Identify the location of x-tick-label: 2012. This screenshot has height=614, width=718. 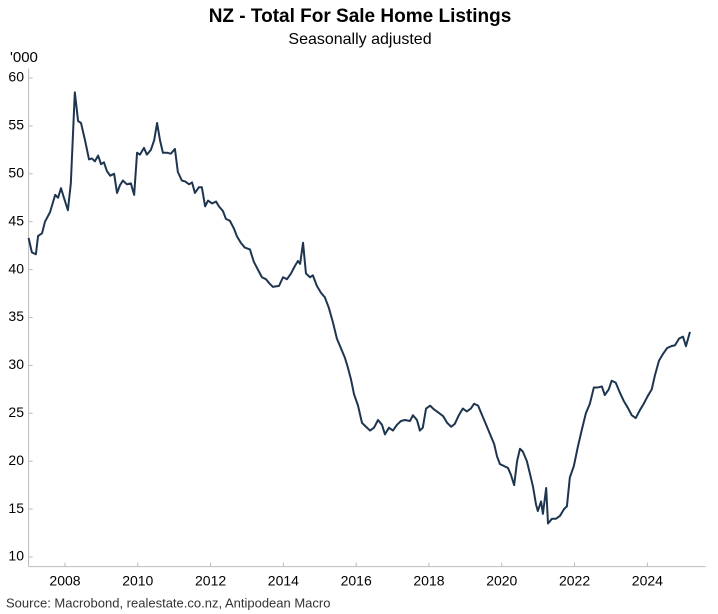
(210, 581).